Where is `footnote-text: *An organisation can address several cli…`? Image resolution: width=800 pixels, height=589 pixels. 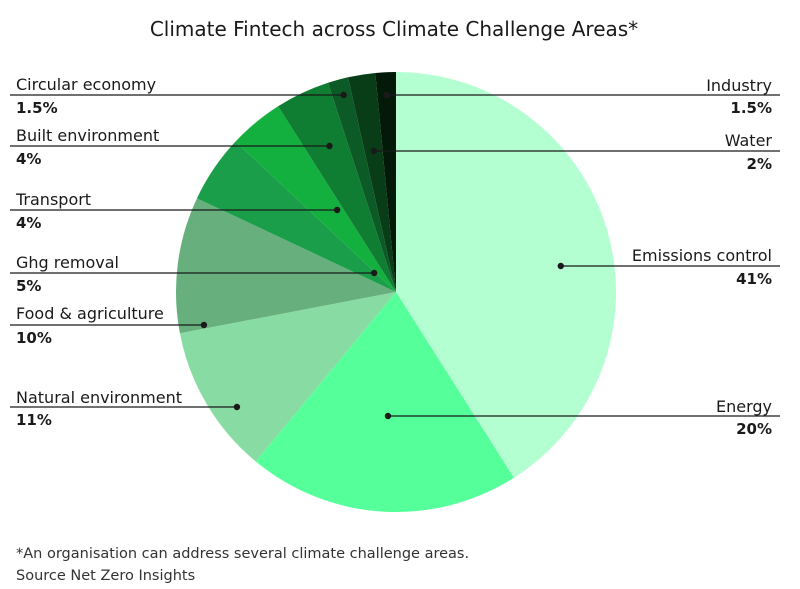
footnote-text: *An organisation can address several cli… is located at coordinates (242, 554).